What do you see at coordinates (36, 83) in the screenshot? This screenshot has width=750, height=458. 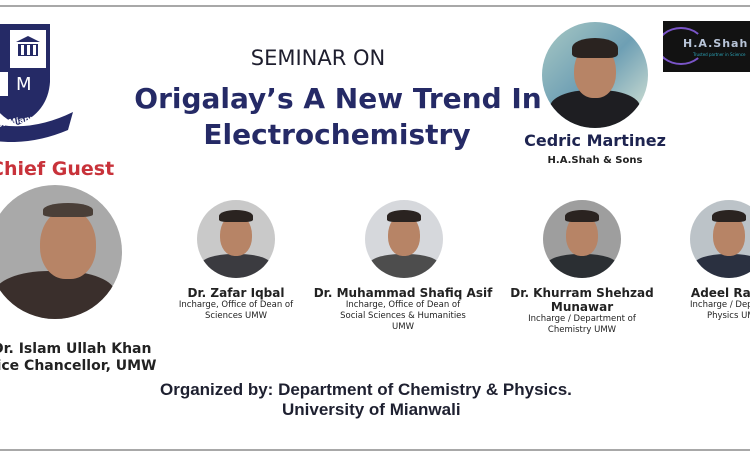 I see `shield-icon` at bounding box center [36, 83].